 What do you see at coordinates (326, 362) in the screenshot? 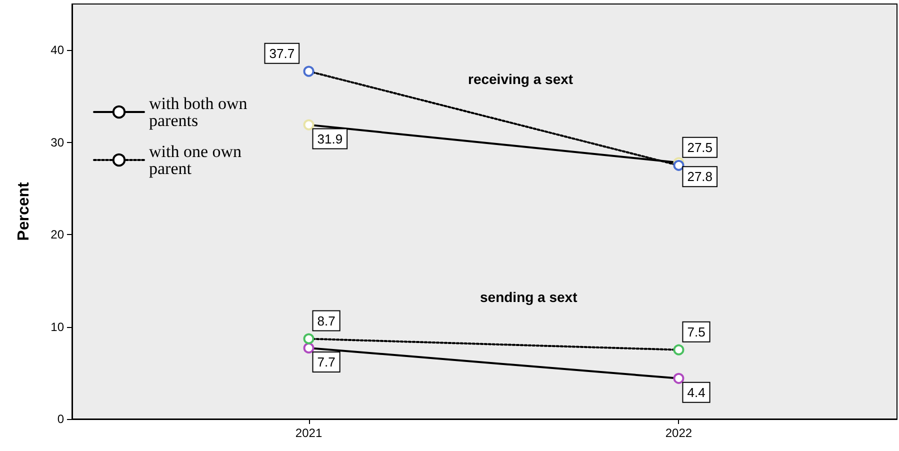
I see `data-label: 7.7` at bounding box center [326, 362].